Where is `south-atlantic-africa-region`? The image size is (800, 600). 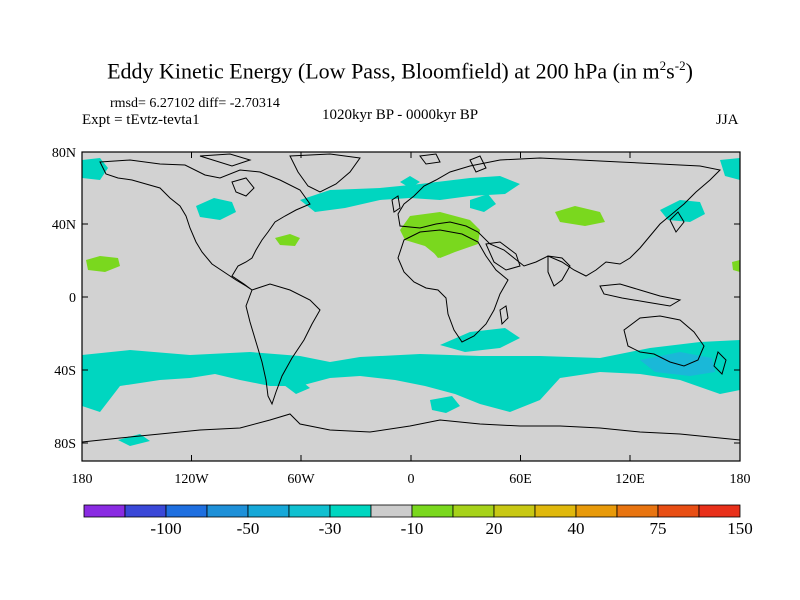 south-atlantic-africa-region is located at coordinates (480, 340).